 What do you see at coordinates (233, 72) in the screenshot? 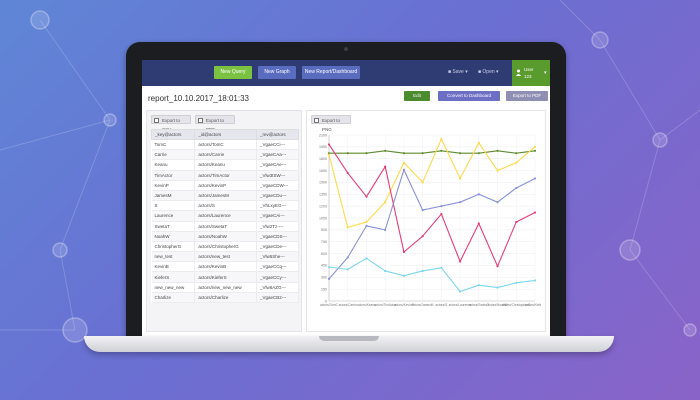
I see `new-query-button: New Query` at bounding box center [233, 72].